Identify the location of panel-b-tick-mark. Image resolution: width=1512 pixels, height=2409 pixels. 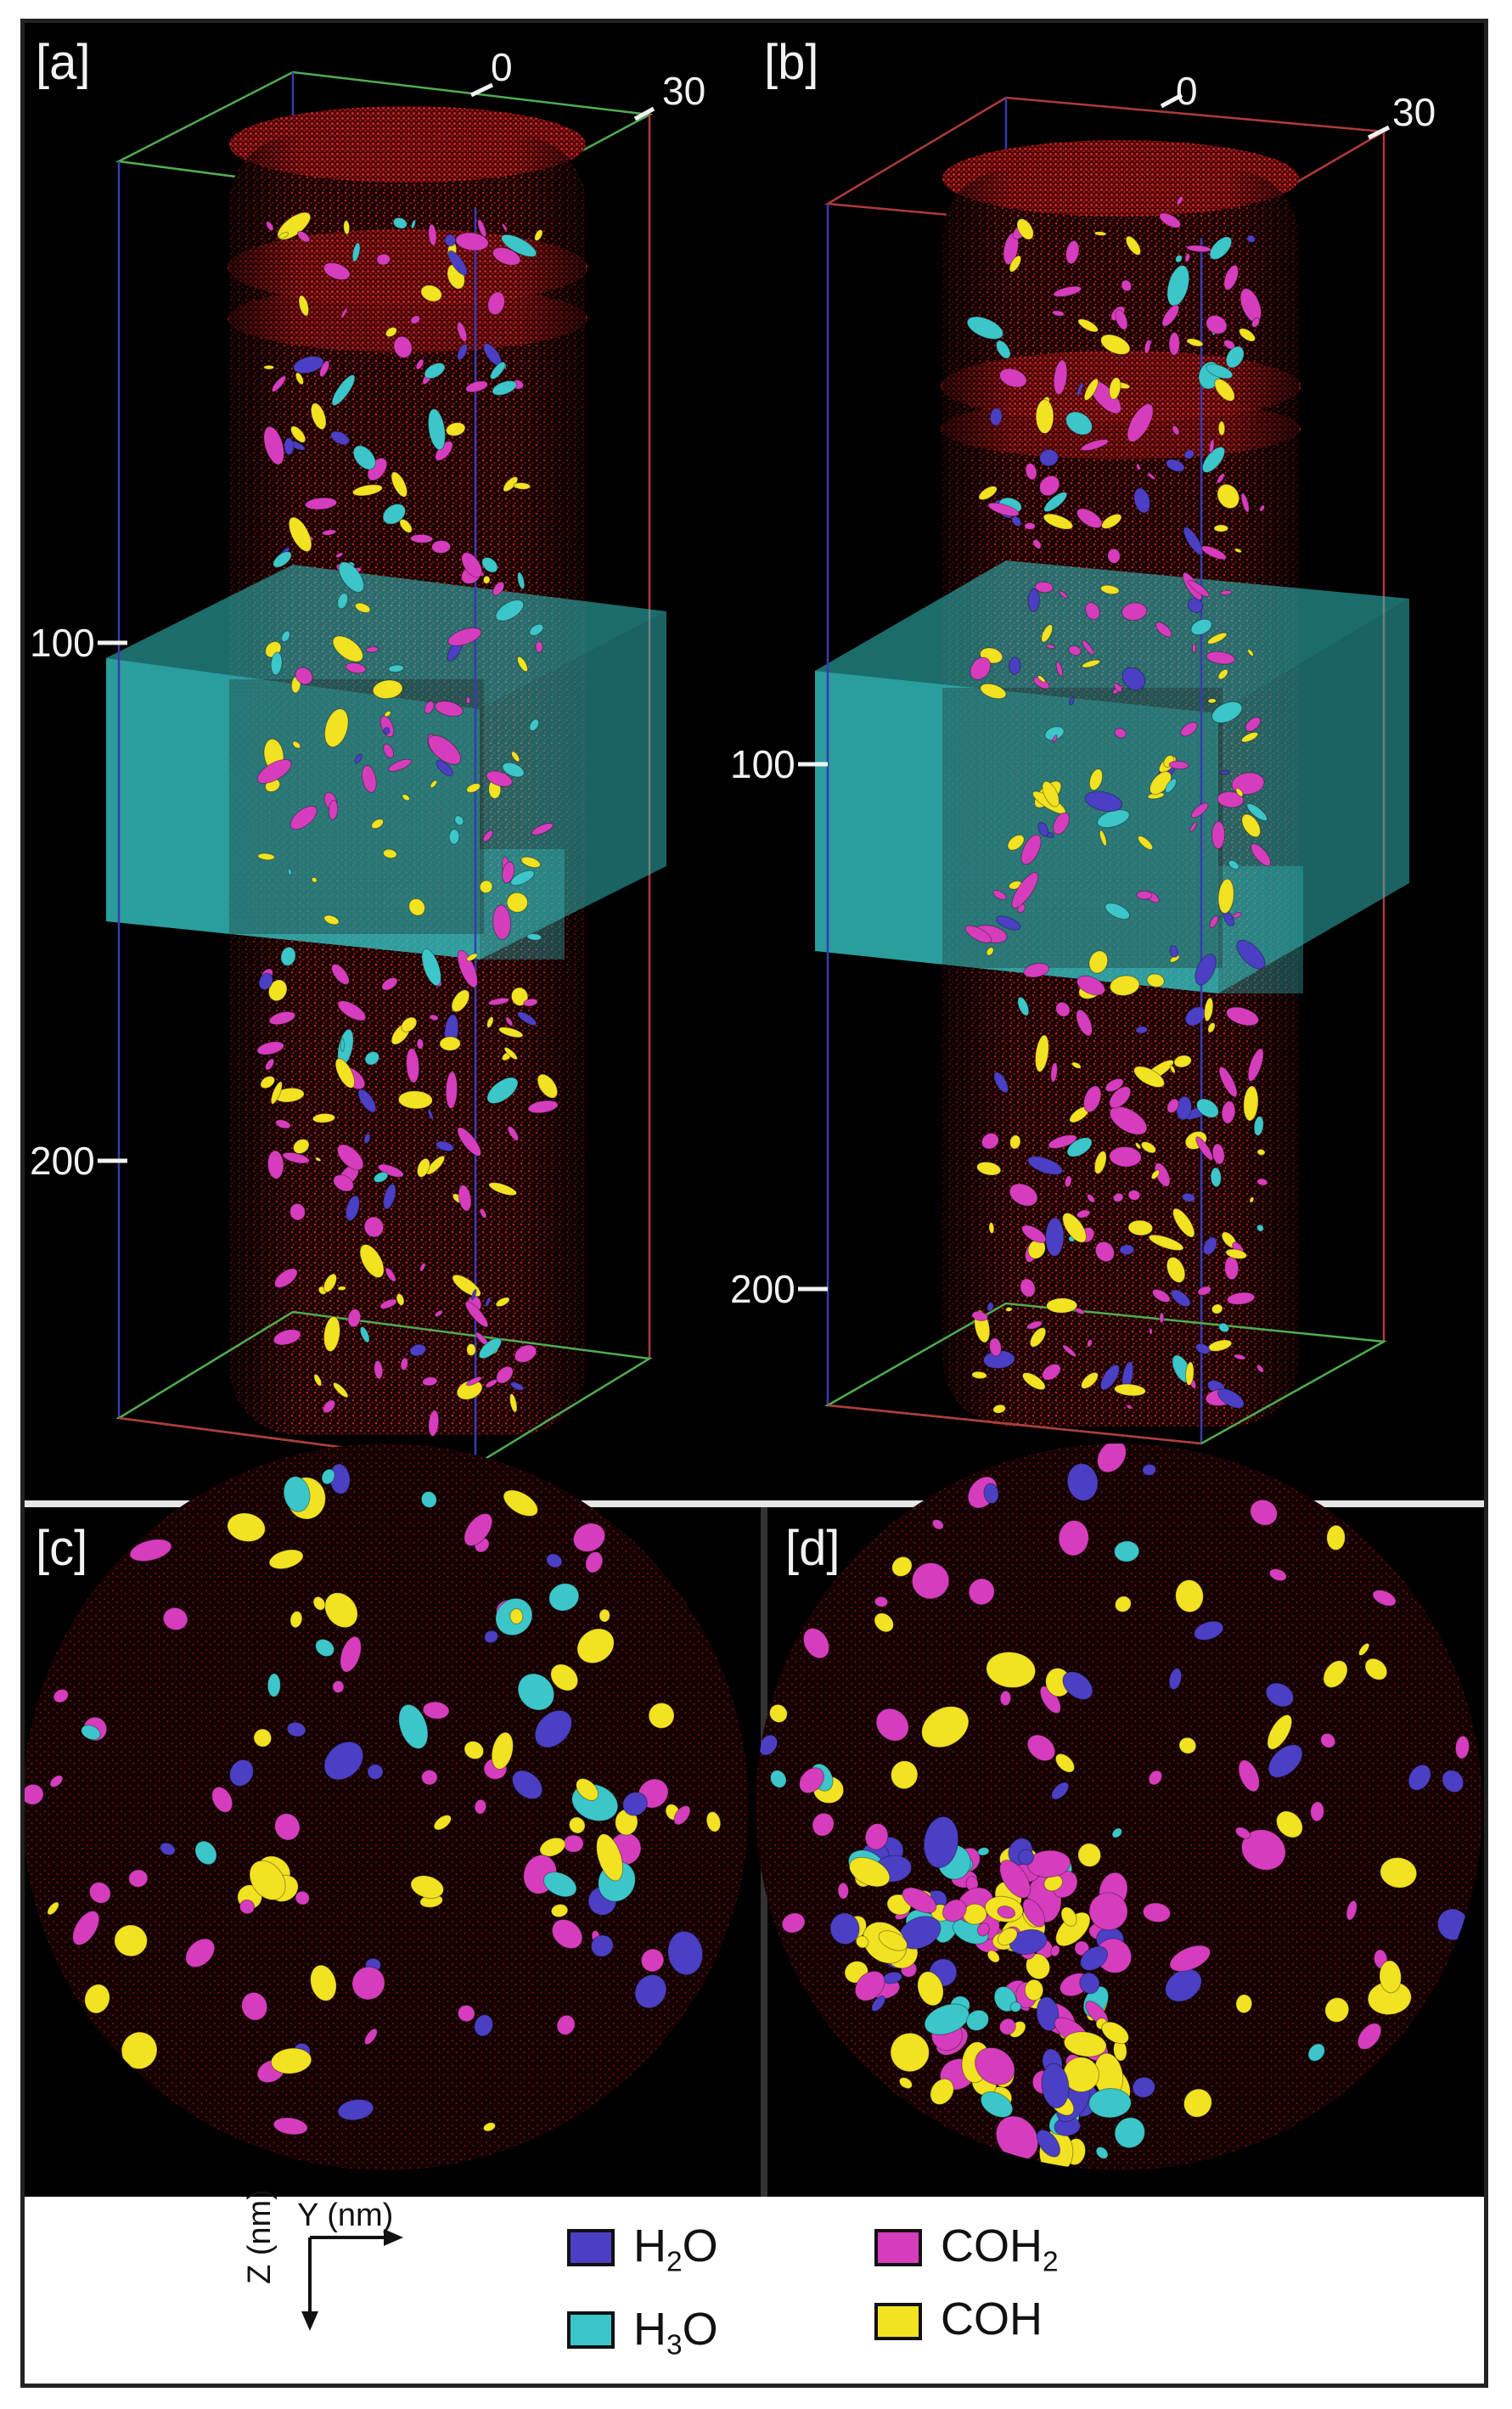
(1379, 132).